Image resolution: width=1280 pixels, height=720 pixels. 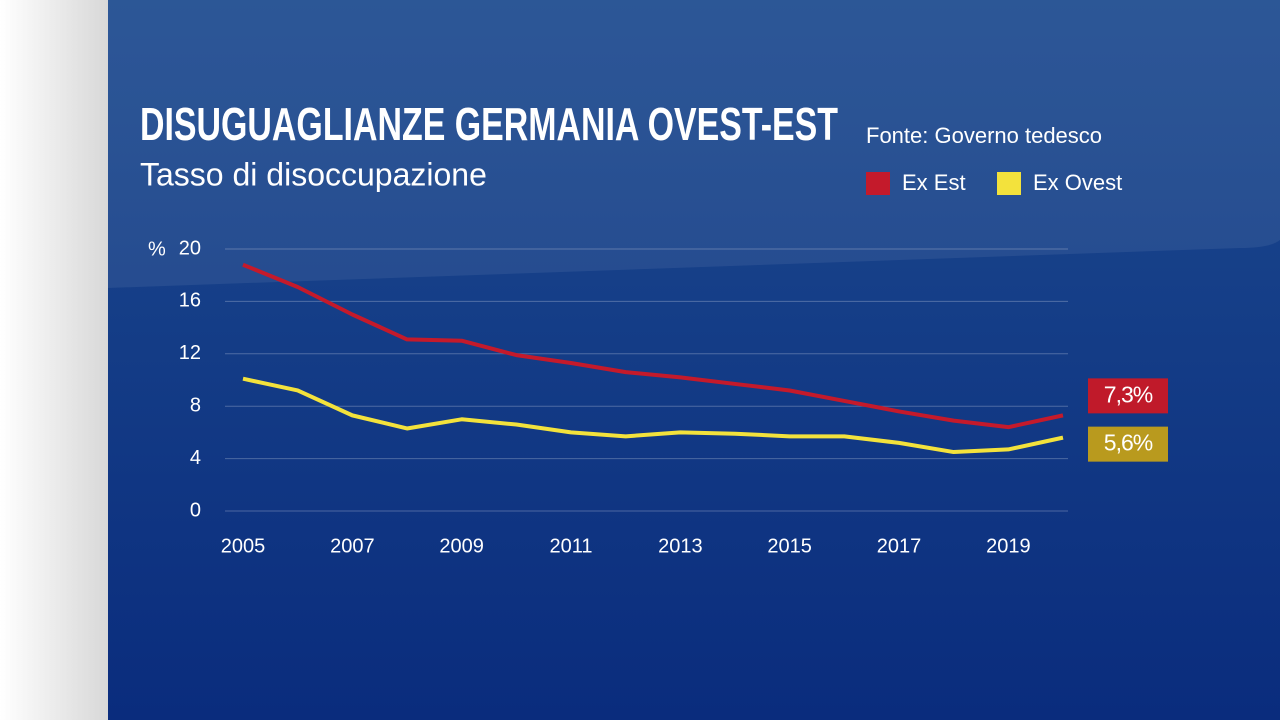 I want to click on x-tick-label: 2013, so click(x=680, y=546).